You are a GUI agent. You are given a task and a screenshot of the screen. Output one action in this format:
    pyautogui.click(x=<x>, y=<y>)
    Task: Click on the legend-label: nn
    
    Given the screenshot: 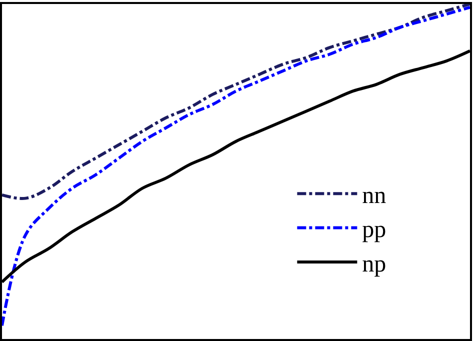 What is the action you would take?
    pyautogui.click(x=374, y=195)
    